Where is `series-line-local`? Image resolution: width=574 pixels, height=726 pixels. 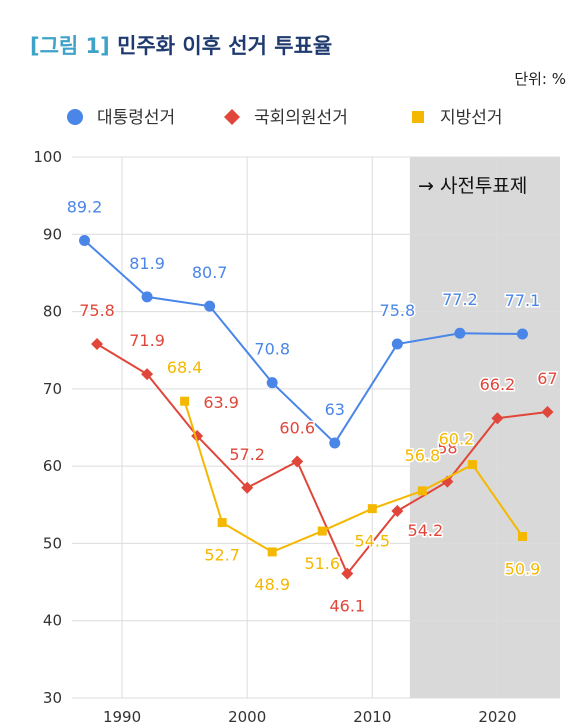
series-line-local is located at coordinates (353, 477).